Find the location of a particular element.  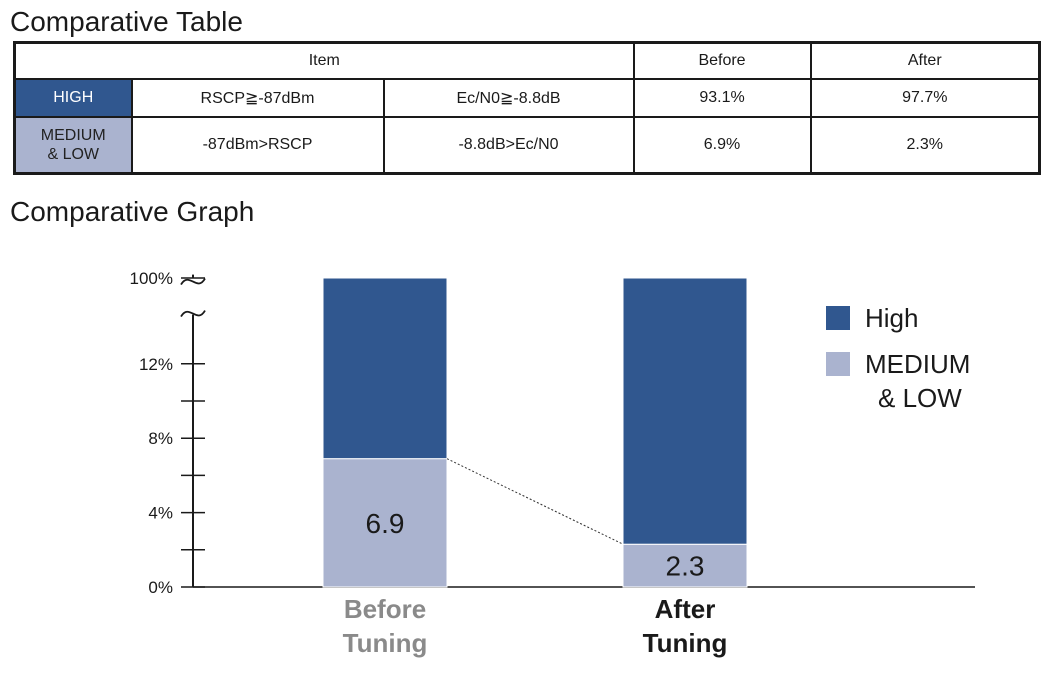

value-after-medium-low: 2.3% is located at coordinates (925, 145).